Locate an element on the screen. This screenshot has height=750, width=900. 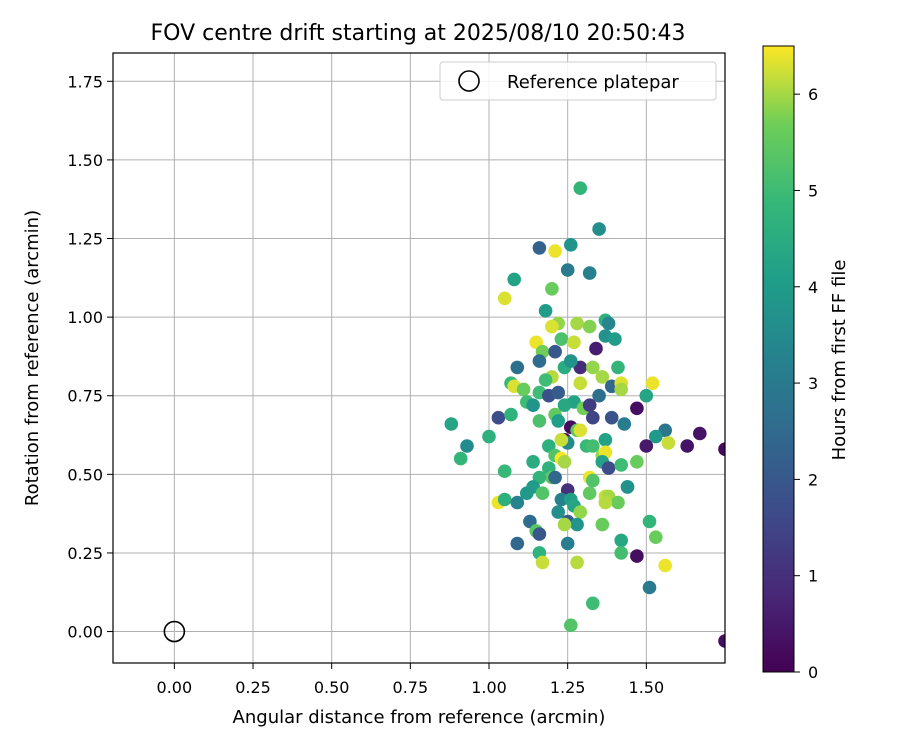
colorbar-tick-label: 6 is located at coordinates (813, 94).